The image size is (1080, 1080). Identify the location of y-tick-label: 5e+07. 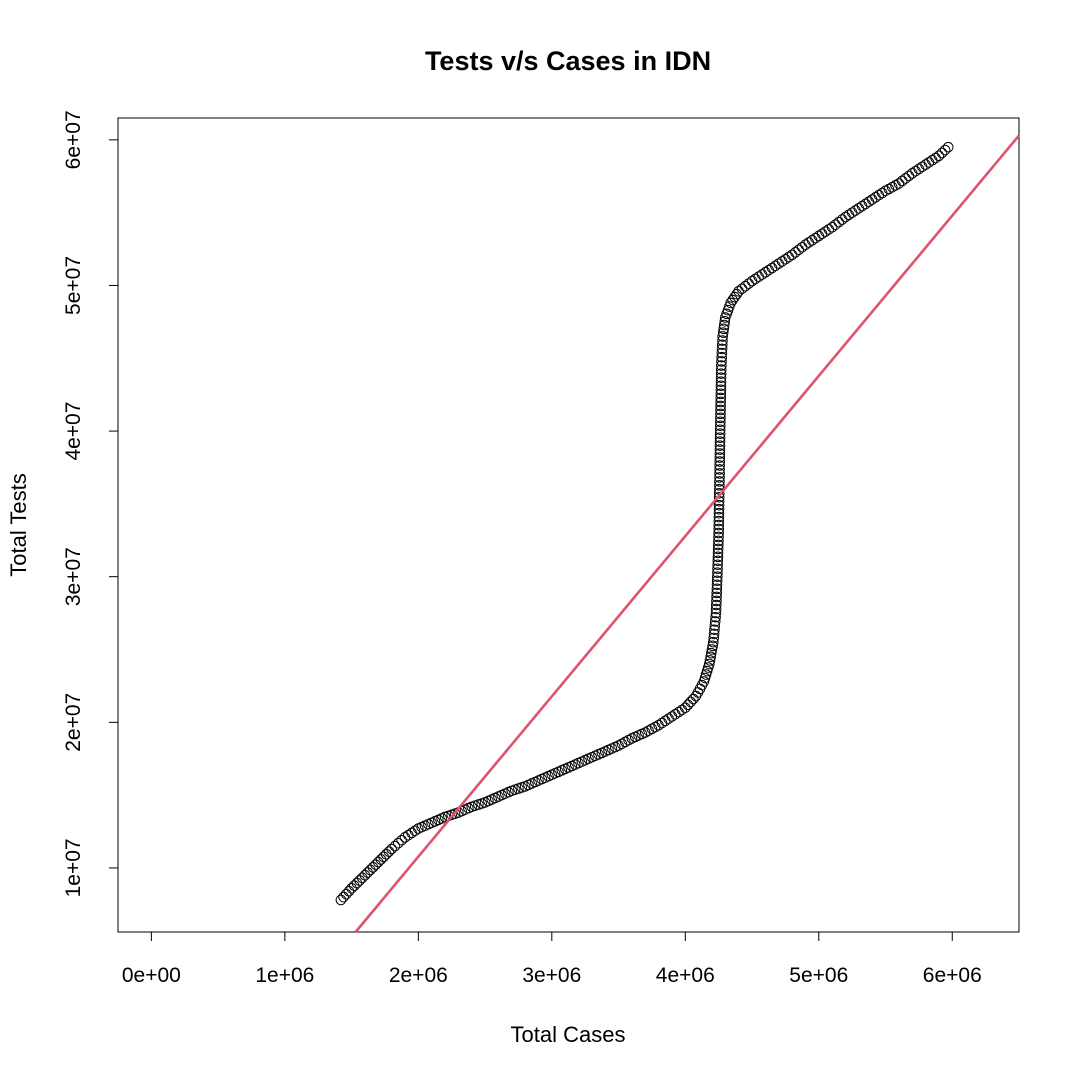
(73, 285).